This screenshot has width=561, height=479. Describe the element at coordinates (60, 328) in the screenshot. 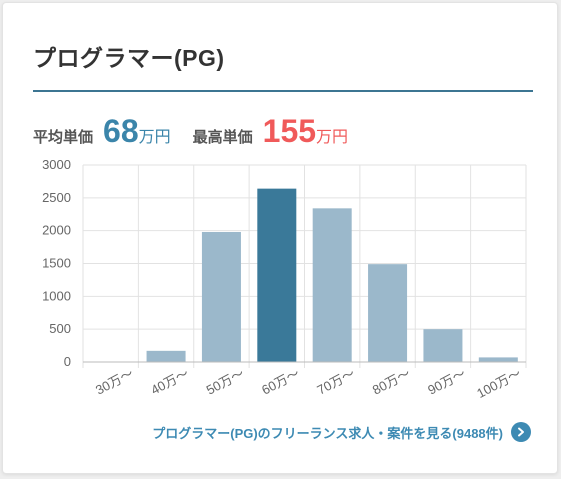

I see `y-tick-label: 500` at that location.